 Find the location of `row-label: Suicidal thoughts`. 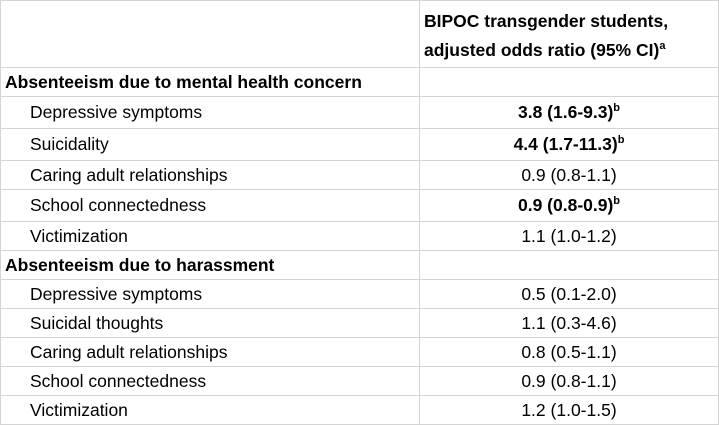

row-label: Suicidal thoughts is located at coordinates (210, 323).